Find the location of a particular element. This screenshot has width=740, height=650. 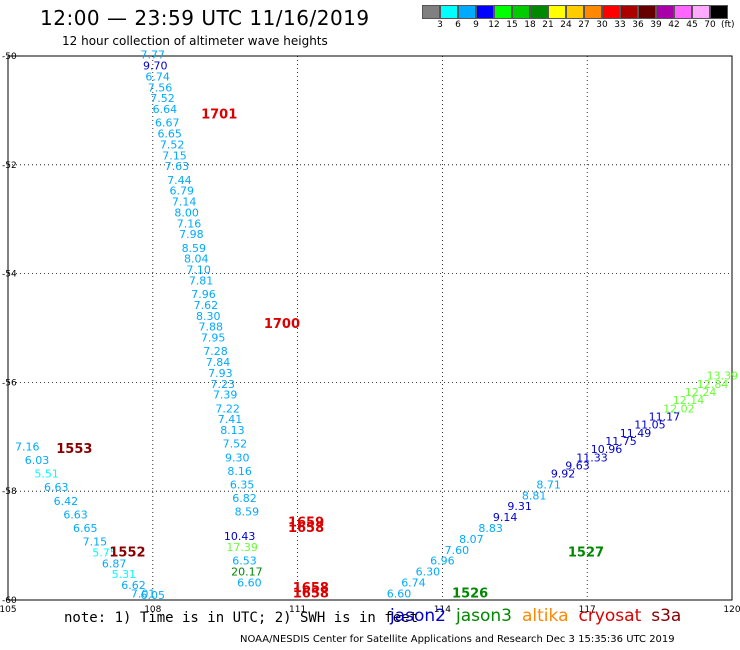

color-scale-label: 21 is located at coordinates (548, 25).